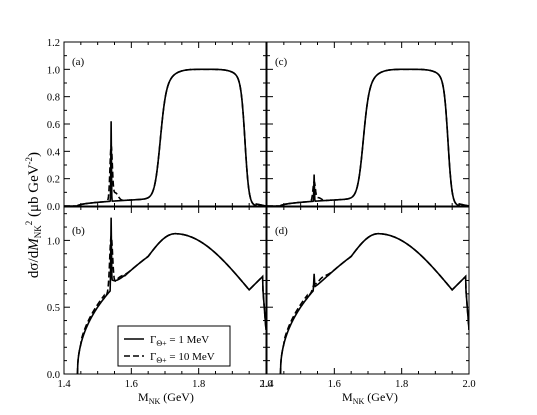 The height and width of the screenshot is (415, 537). I want to click on panel-label: (b), so click(78, 231).